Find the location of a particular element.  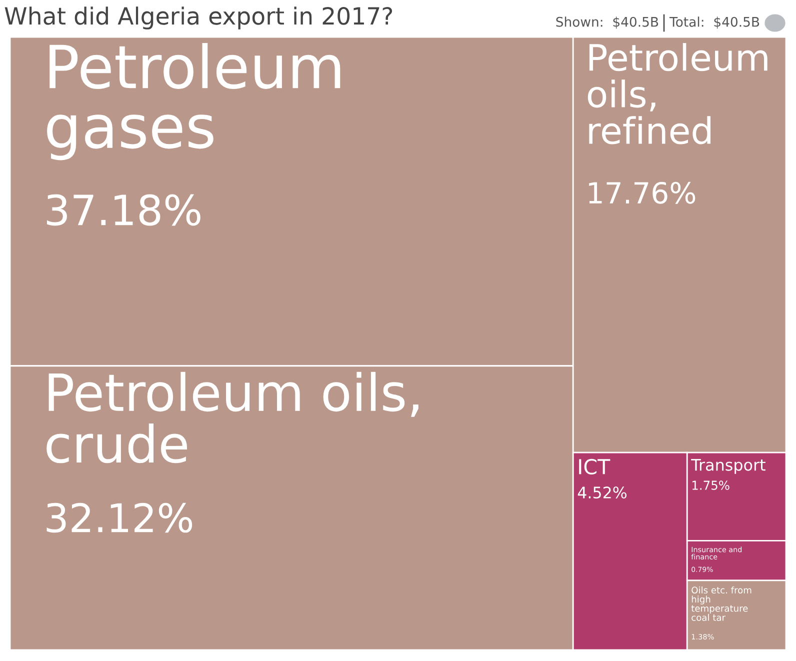

category-label: Petroleum gases is located at coordinates (193, 101).